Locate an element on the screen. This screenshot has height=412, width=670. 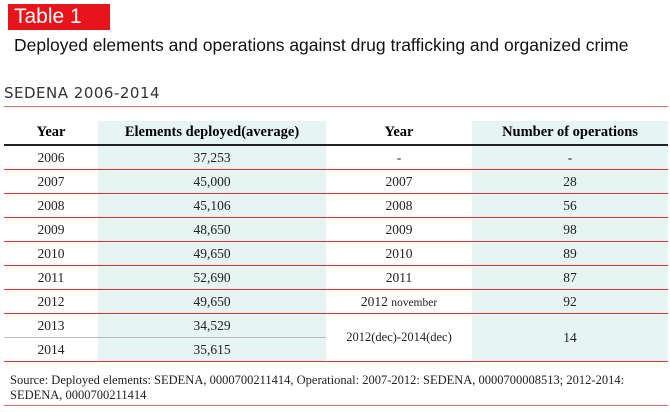
cell-year: 2010 is located at coordinates (51, 253).